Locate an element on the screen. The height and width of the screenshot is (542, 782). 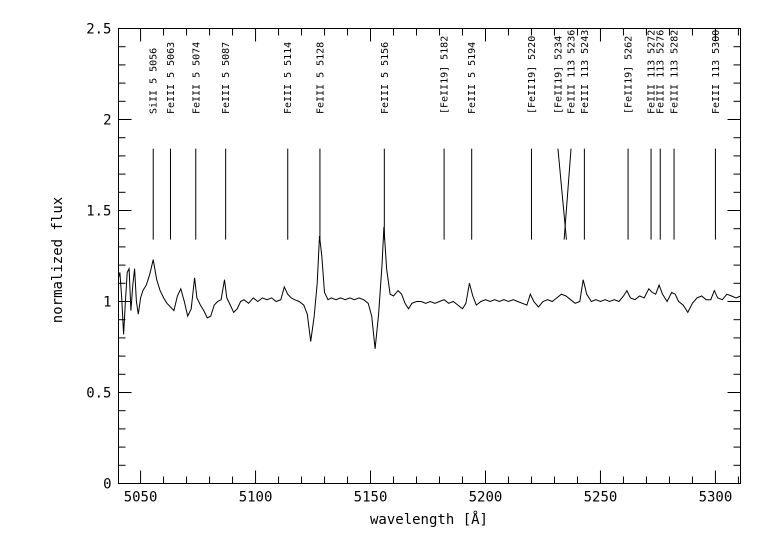
y-tick-label: 1.5 is located at coordinates (98, 212).